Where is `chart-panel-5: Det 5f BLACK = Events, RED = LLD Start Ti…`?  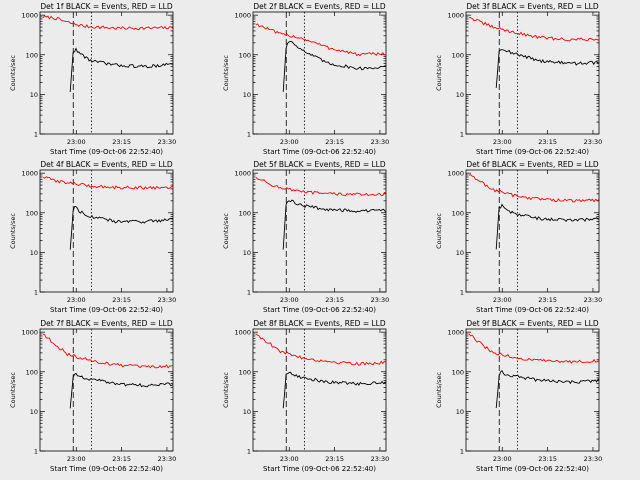 chart-panel-5: Det 5f BLACK = Events, RED = LLD Start Ti… is located at coordinates (306, 237).